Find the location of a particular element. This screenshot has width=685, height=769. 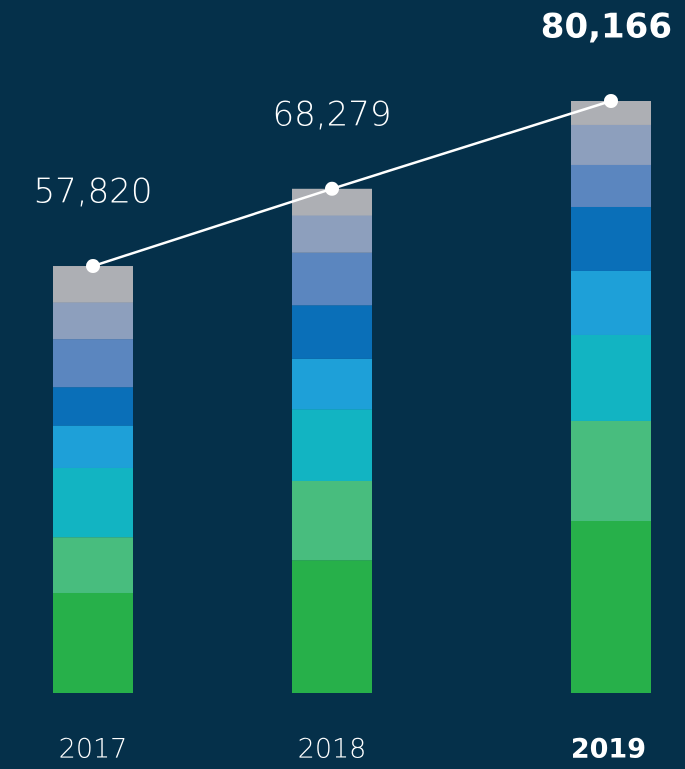

x-tick-label: 2018 is located at coordinates (332, 749).